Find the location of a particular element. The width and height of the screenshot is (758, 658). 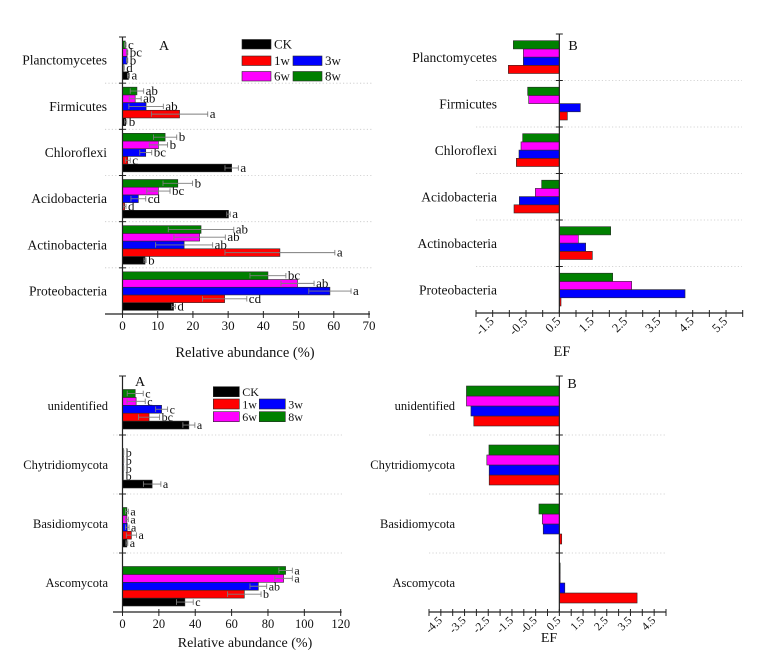

bar-3w-acidobacteria is located at coordinates (539, 201).